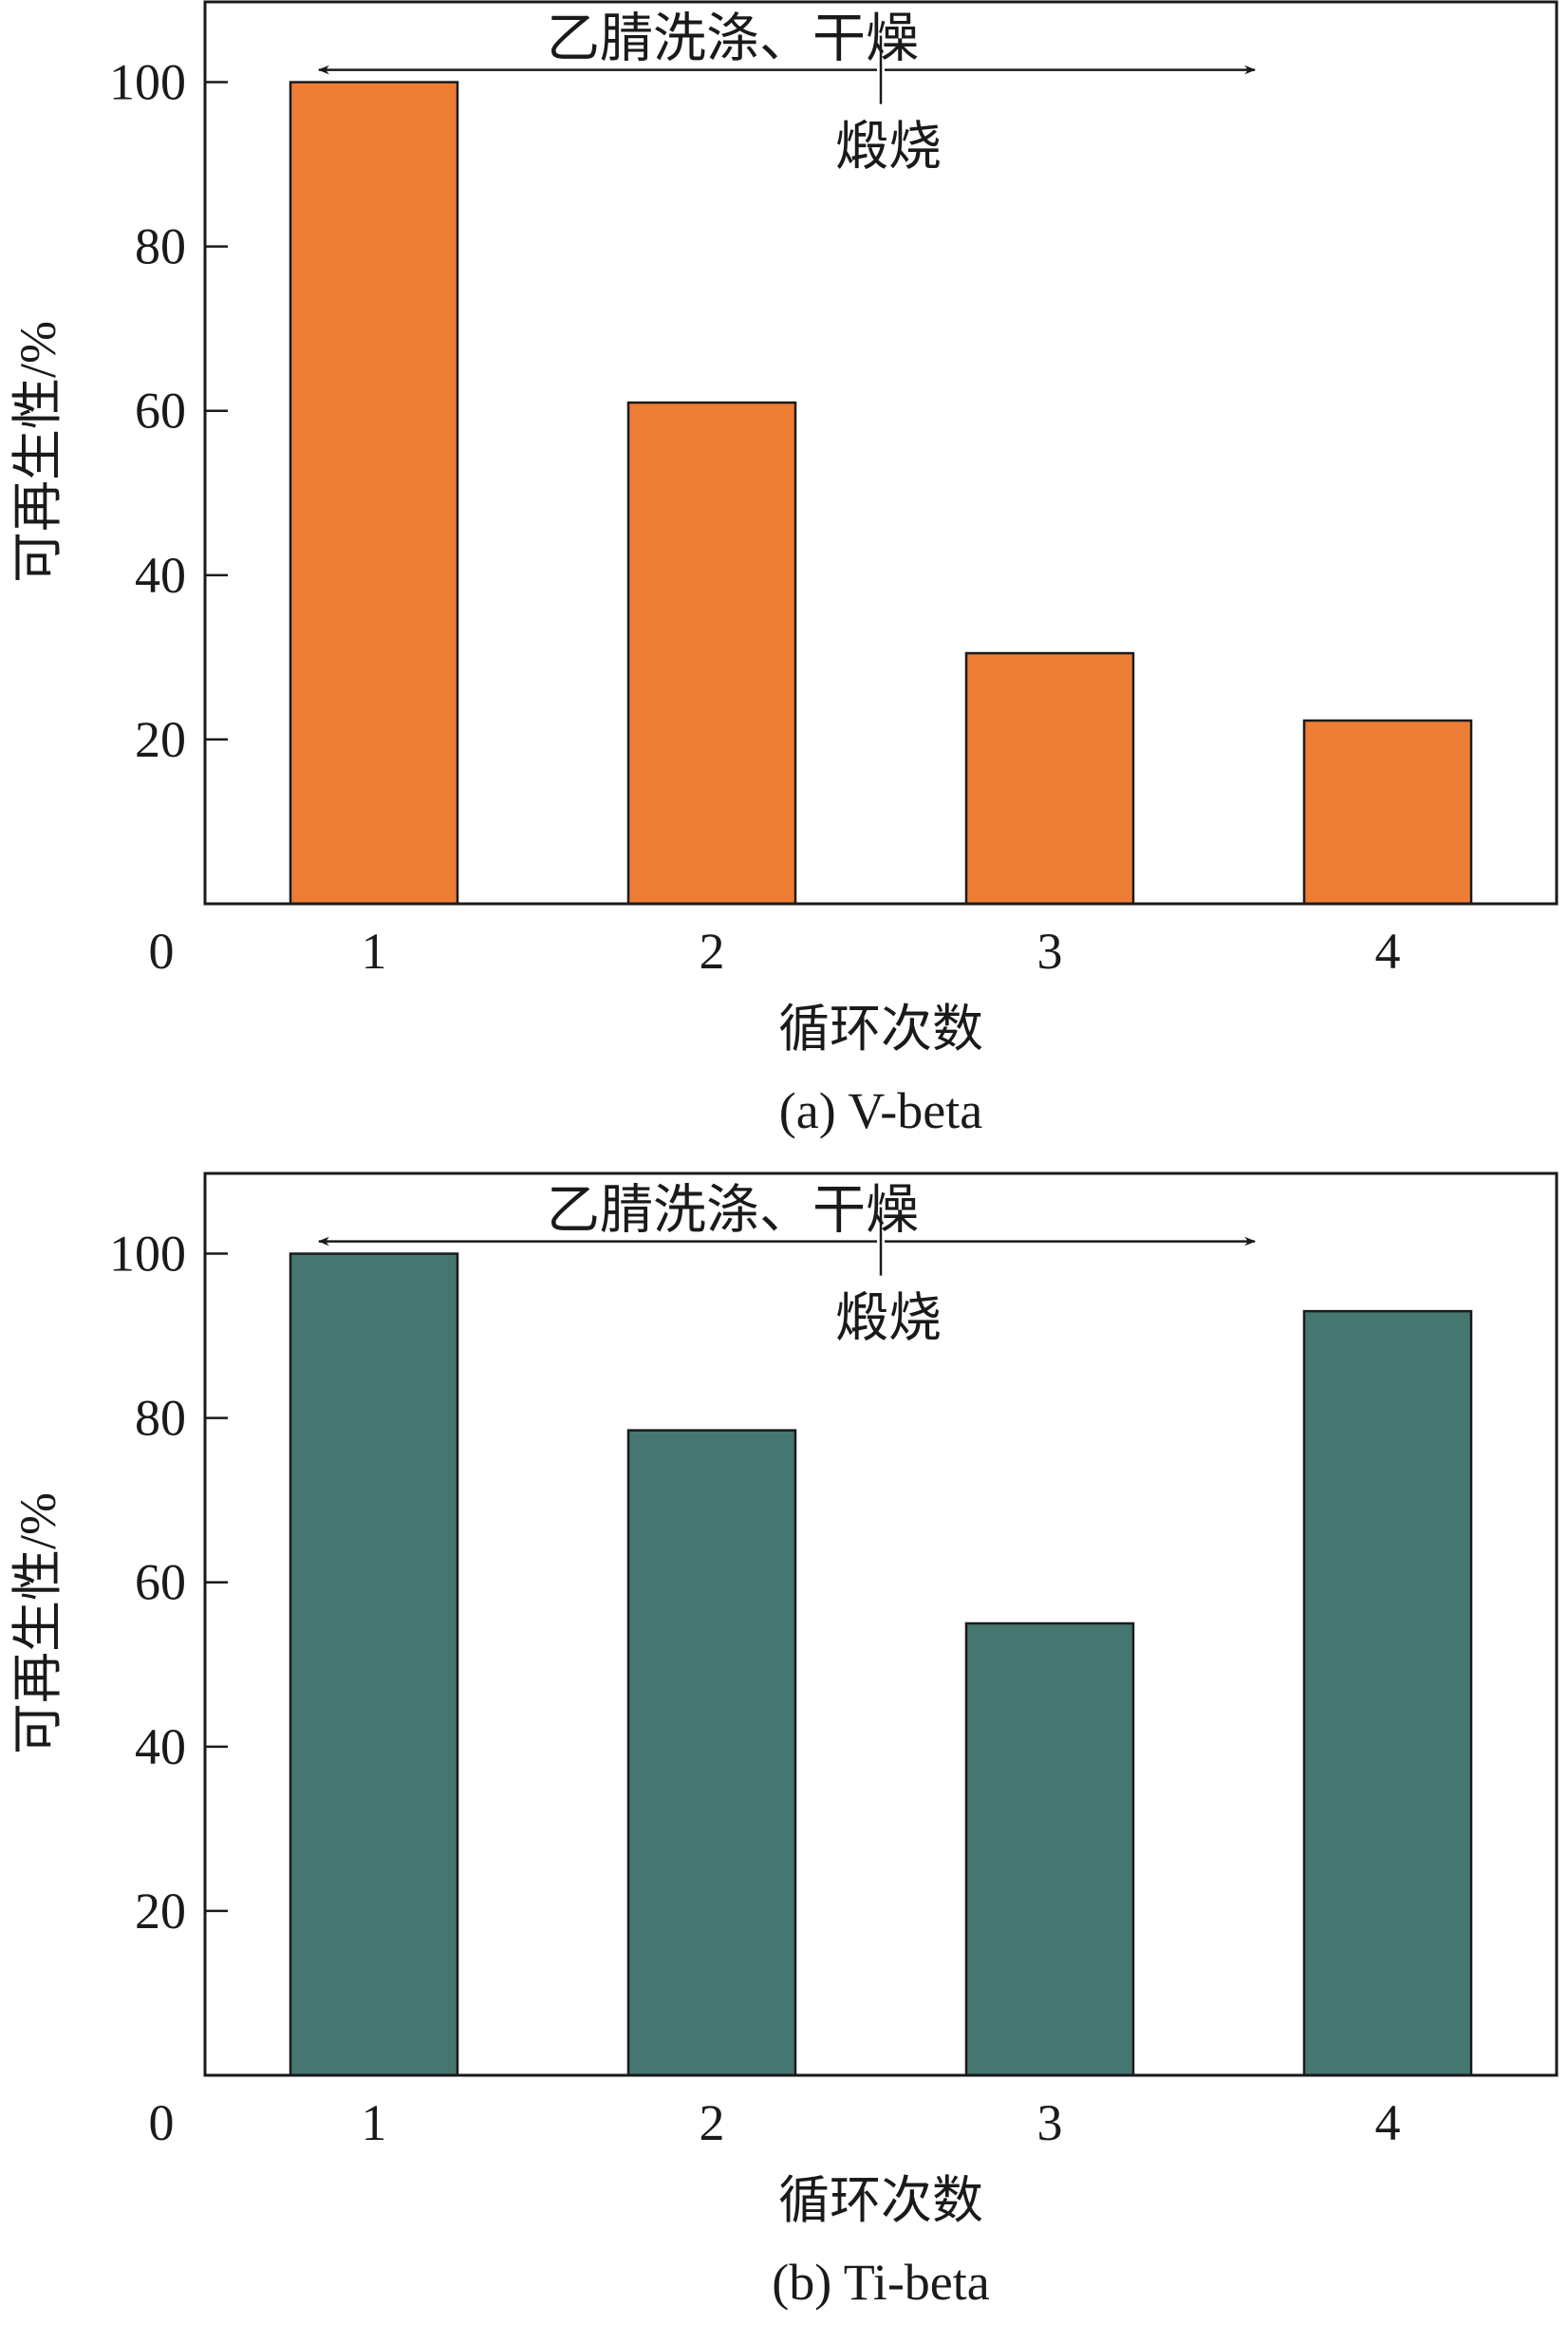 This screenshot has height=2343, width=1568. Describe the element at coordinates (881, 2282) in the screenshot. I see `chart-caption: (b) Ti-beta` at that location.